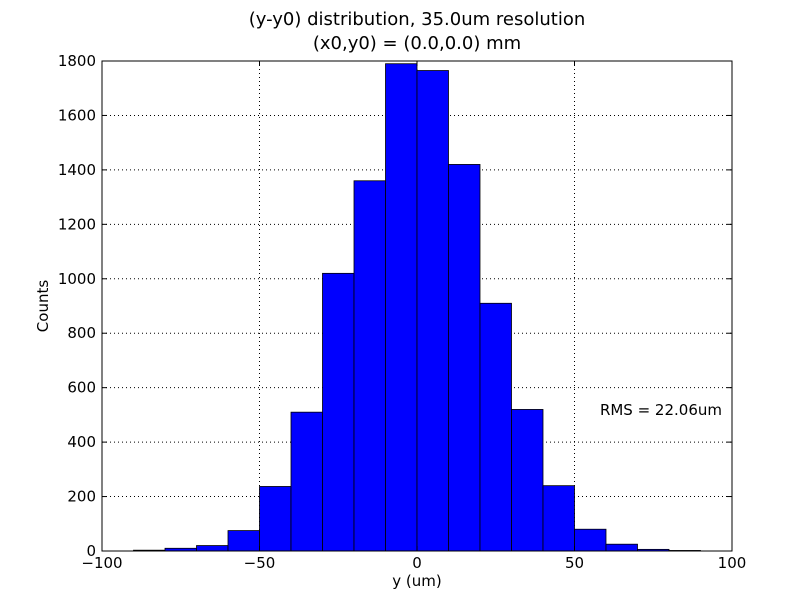  Describe the element at coordinates (91, 551) in the screenshot. I see `y-tick-label: 0` at that location.